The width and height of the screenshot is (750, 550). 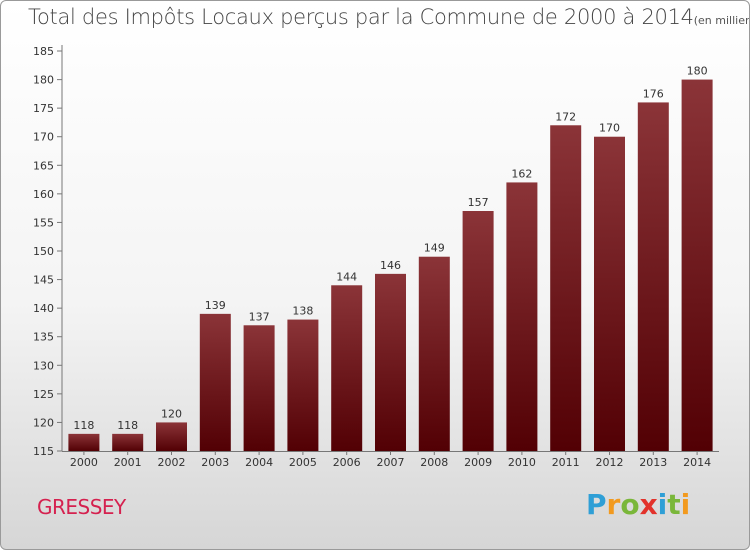 I want to click on data-label: 137, so click(x=259, y=316).